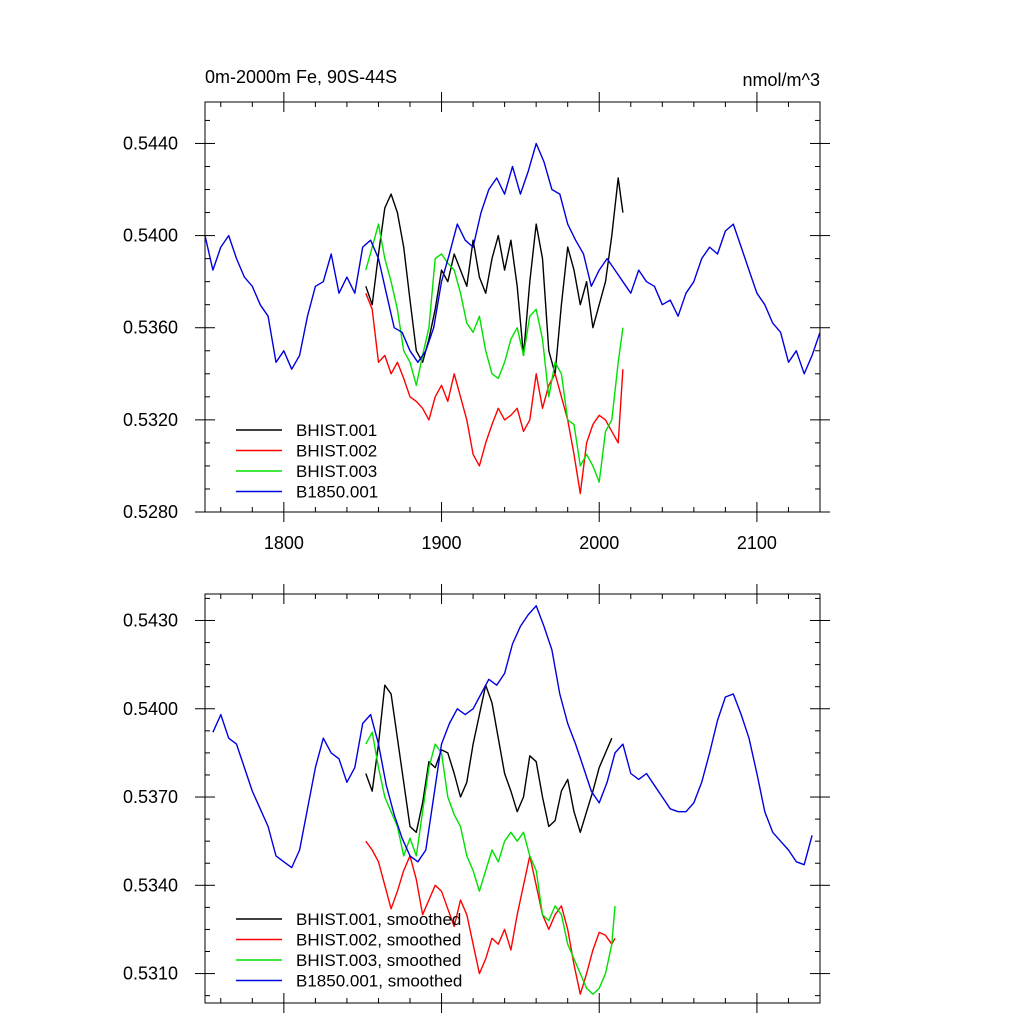 This screenshot has width=1024, height=1024. What do you see at coordinates (284, 543) in the screenshot?
I see `x-tick-label: 1800` at bounding box center [284, 543].